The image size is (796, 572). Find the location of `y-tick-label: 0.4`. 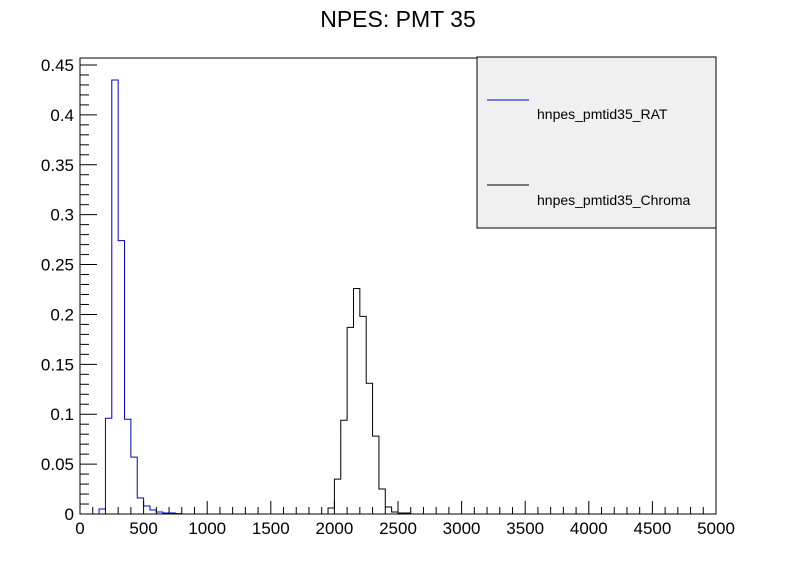

y-tick-label: 0.4 is located at coordinates (62, 115).